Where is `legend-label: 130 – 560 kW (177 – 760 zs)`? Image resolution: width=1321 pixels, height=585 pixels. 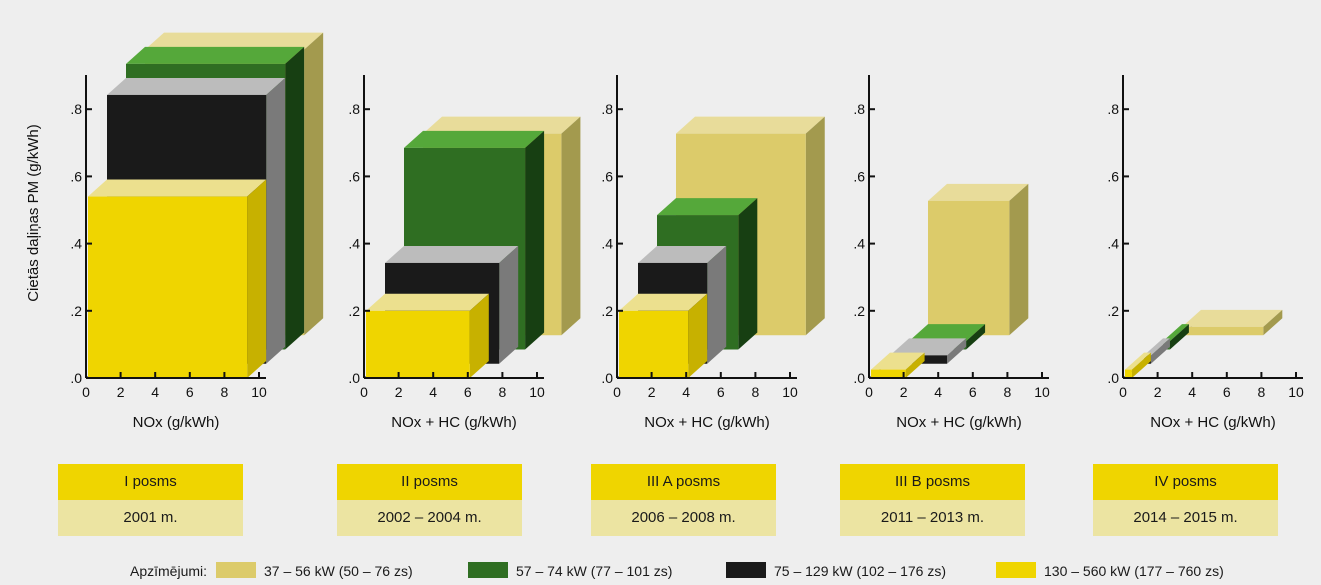
legend-label: 130 – 560 kW (177 – 760 zs) is located at coordinates (1134, 571).